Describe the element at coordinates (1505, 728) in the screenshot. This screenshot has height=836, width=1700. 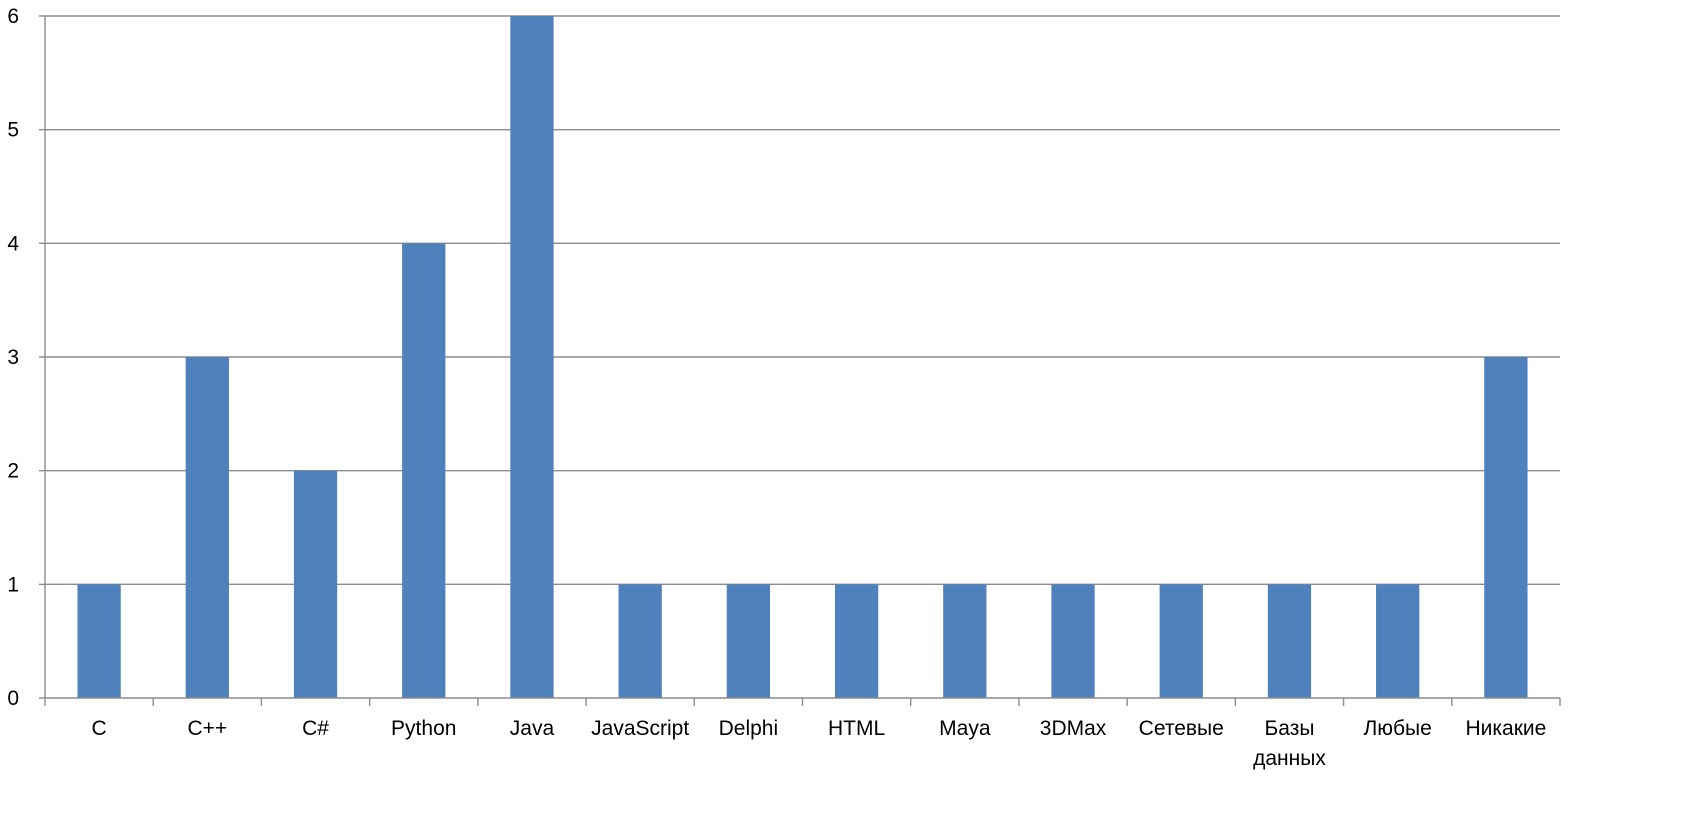
I see `x-tick-label-13: Никакие` at that location.